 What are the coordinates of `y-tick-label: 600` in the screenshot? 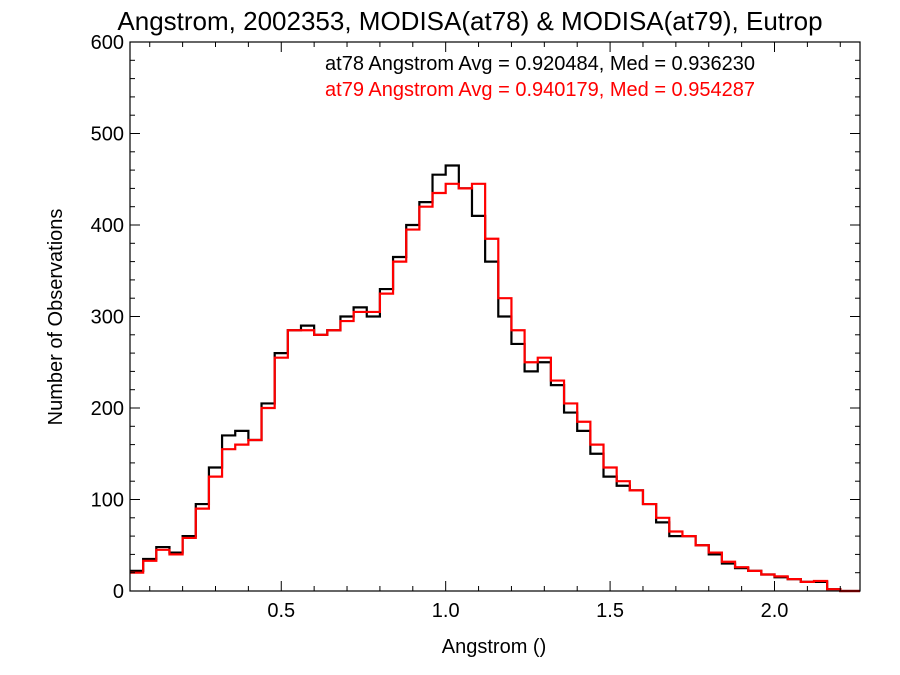 It's located at (107, 43).